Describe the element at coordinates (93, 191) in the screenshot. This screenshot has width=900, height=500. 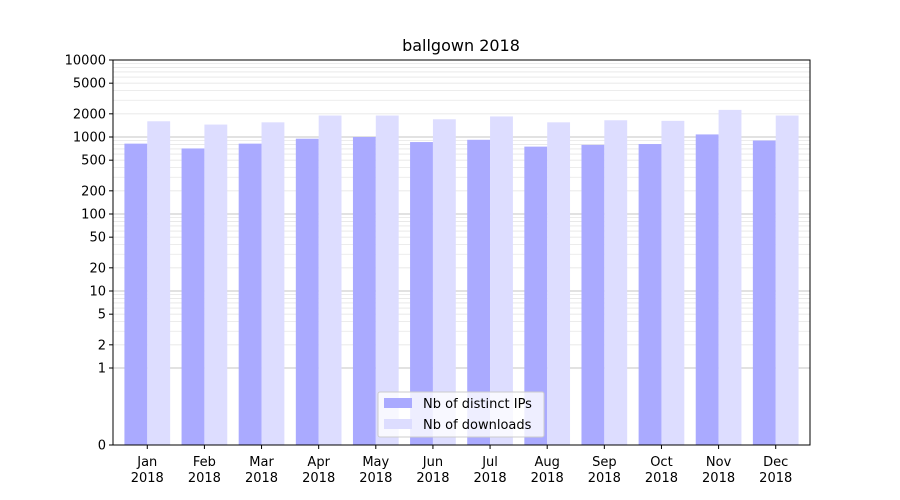
I see `y-tick-label: 200` at that location.